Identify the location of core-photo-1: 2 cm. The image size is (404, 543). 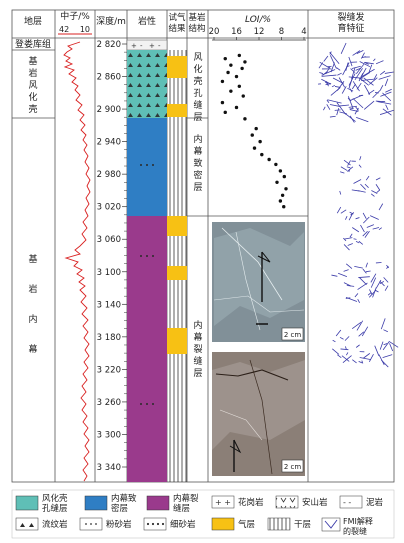
(258, 282).